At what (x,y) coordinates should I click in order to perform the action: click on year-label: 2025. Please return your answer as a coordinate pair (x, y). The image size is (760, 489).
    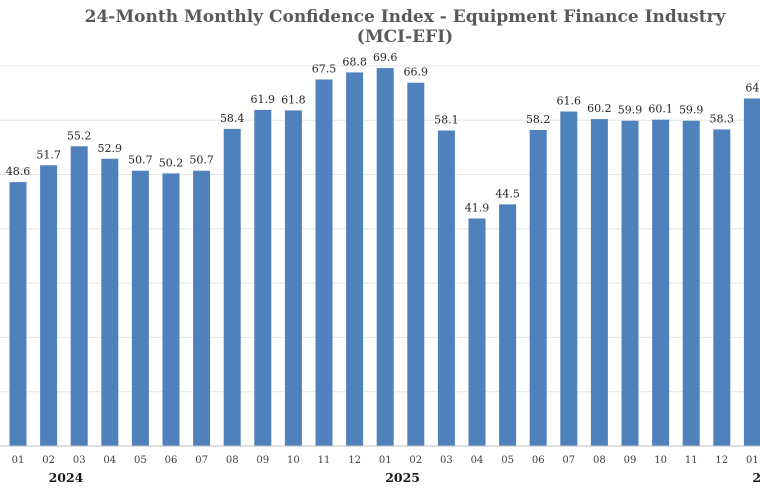
    Looking at the image, I should click on (402, 477).